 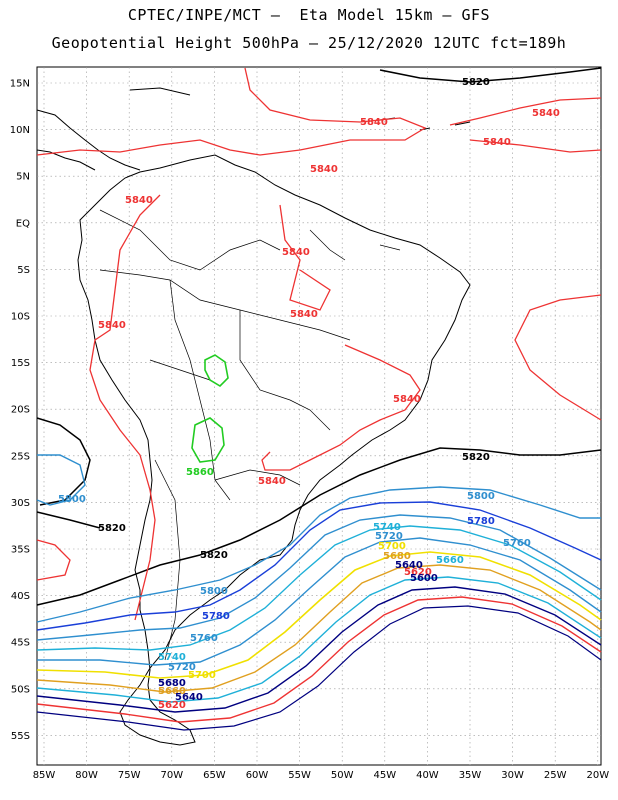 What do you see at coordinates (257, 775) in the screenshot?
I see `lon-tick-label: 60W` at bounding box center [257, 775].